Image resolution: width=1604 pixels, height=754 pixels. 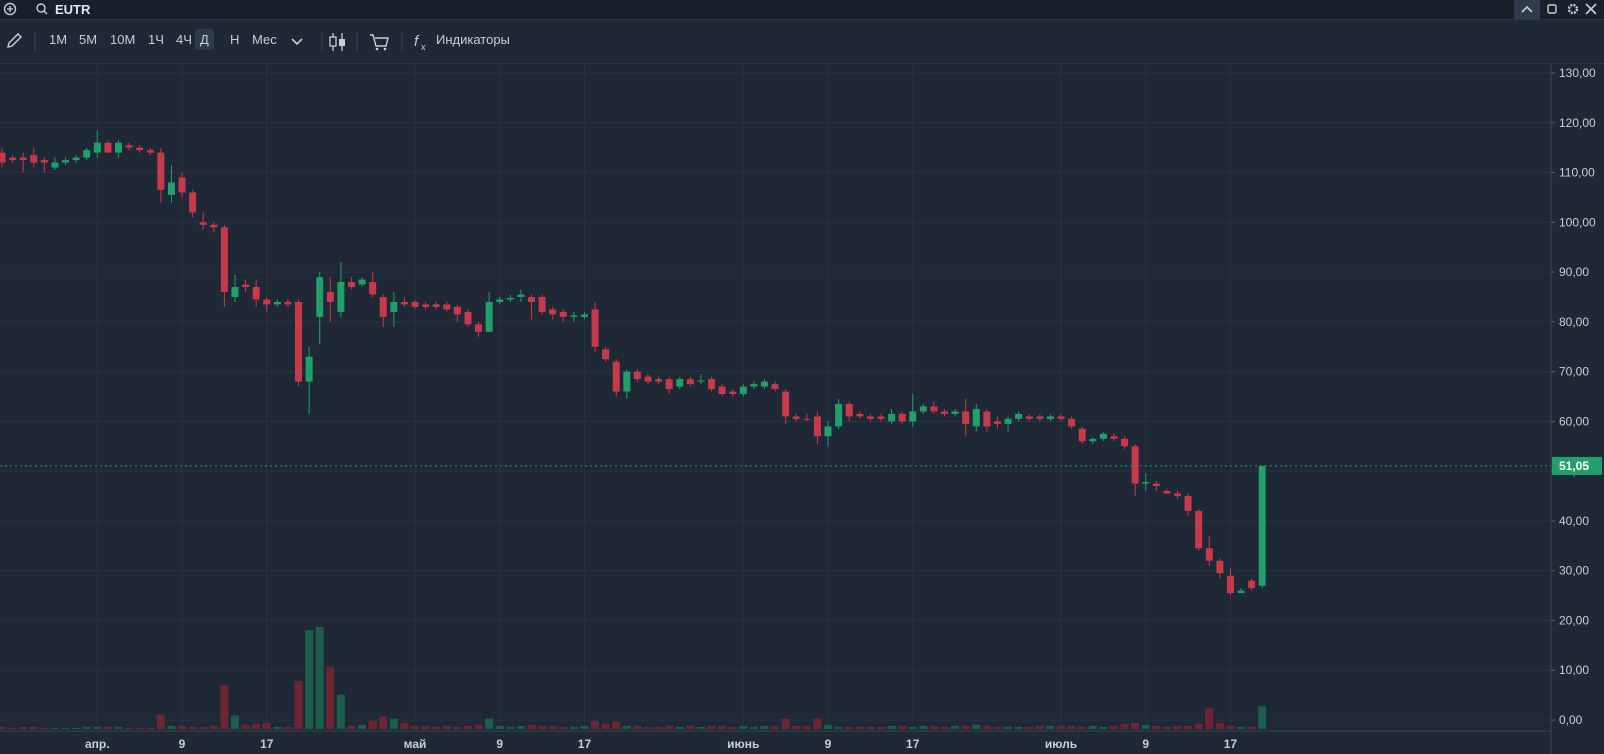 What do you see at coordinates (1574, 521) in the screenshot?
I see `y-tick-label: 40,00` at bounding box center [1574, 521].